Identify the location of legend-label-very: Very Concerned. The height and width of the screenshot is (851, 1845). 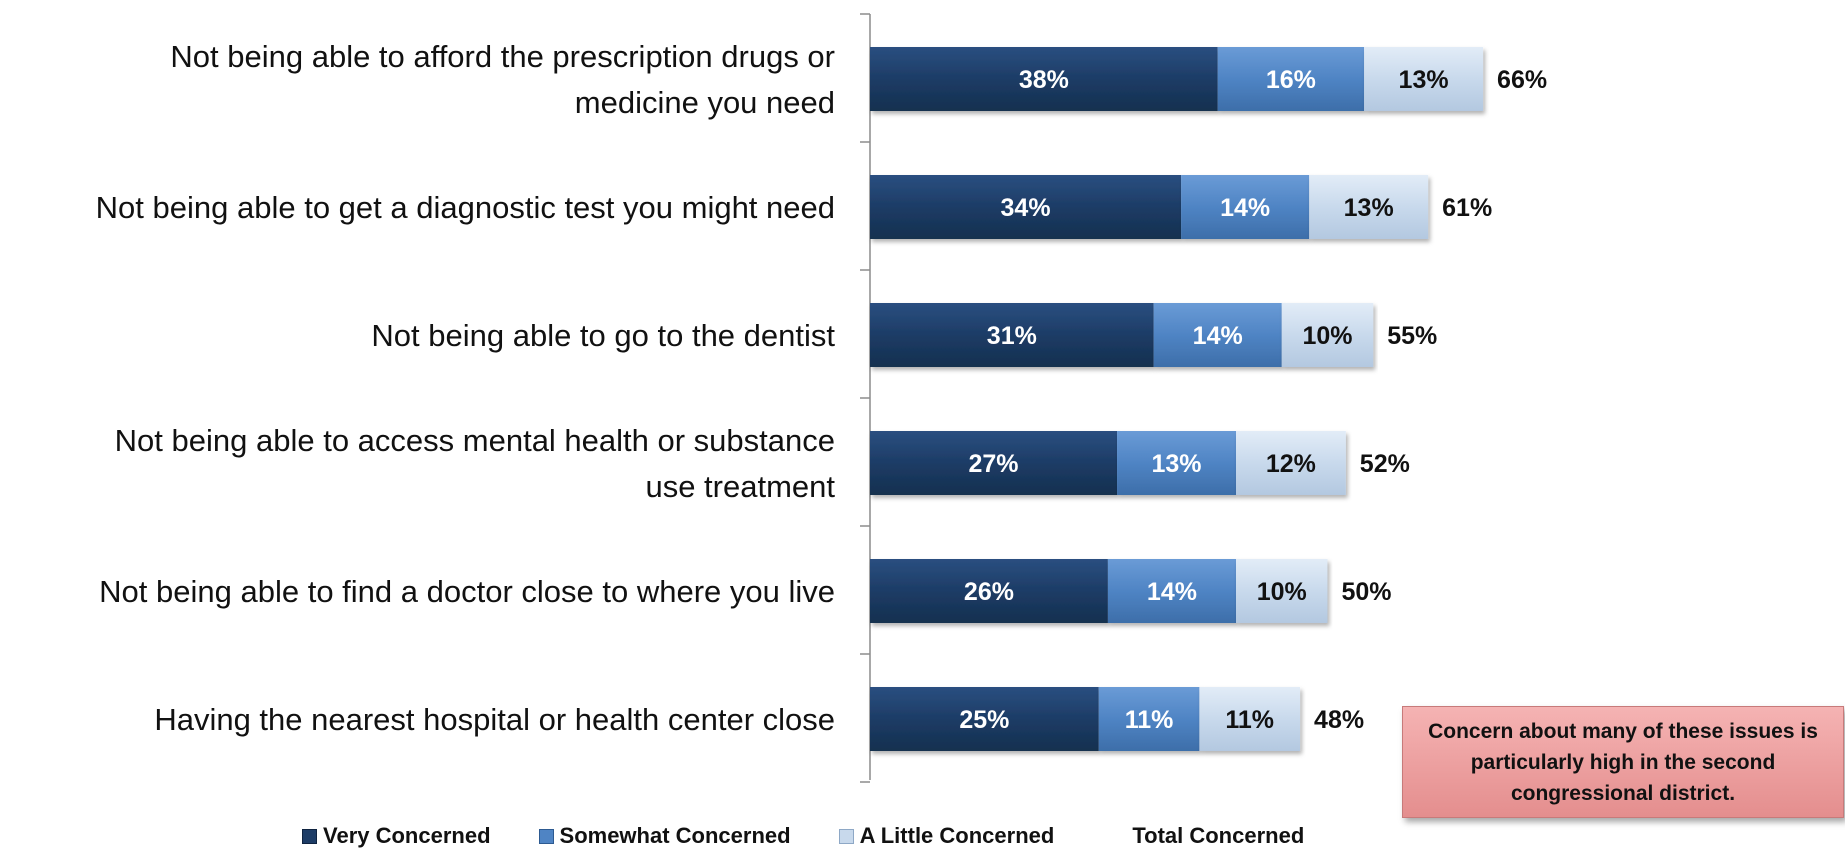
(407, 836).